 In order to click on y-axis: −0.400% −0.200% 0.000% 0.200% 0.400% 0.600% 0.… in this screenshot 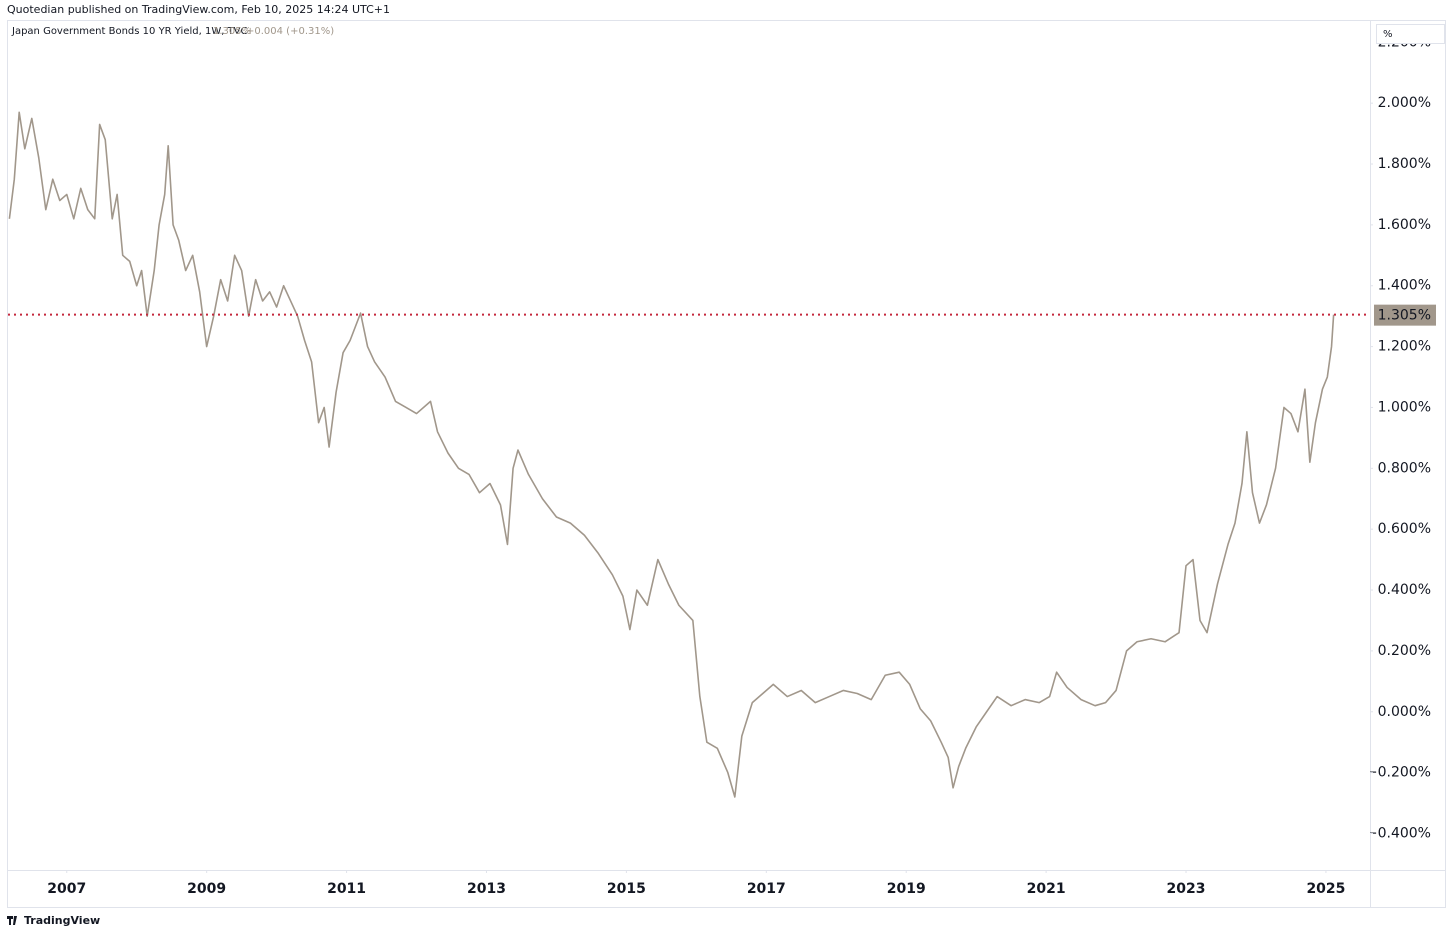, I will do `click(1398, 437)`.